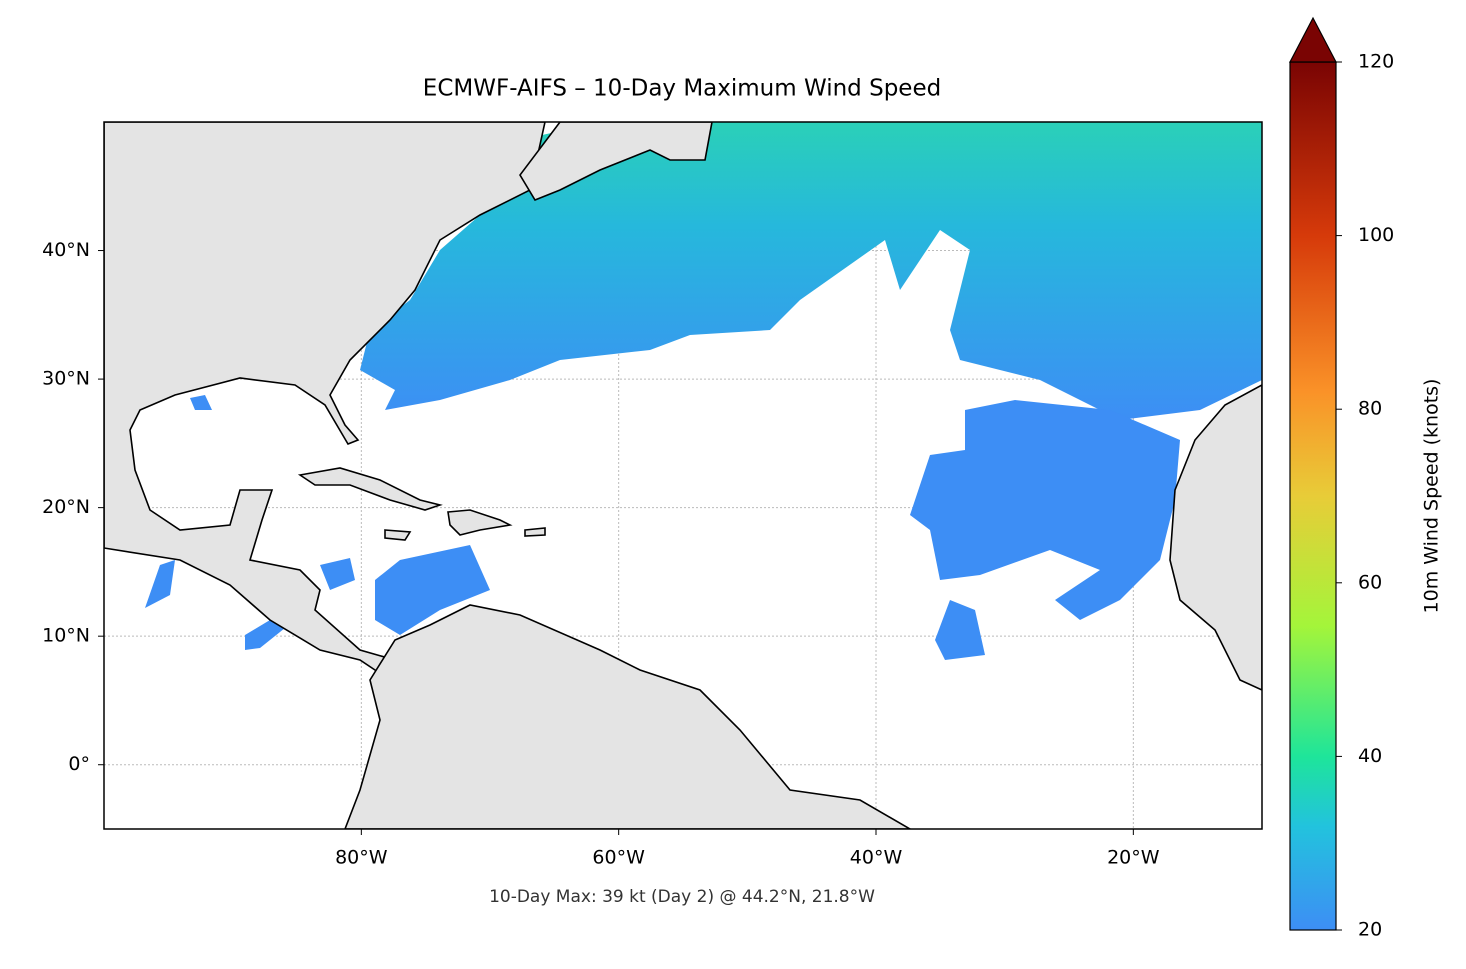 This screenshot has width=1466, height=969. I want to click on colorbar-tick-label: 100, so click(1376, 235).